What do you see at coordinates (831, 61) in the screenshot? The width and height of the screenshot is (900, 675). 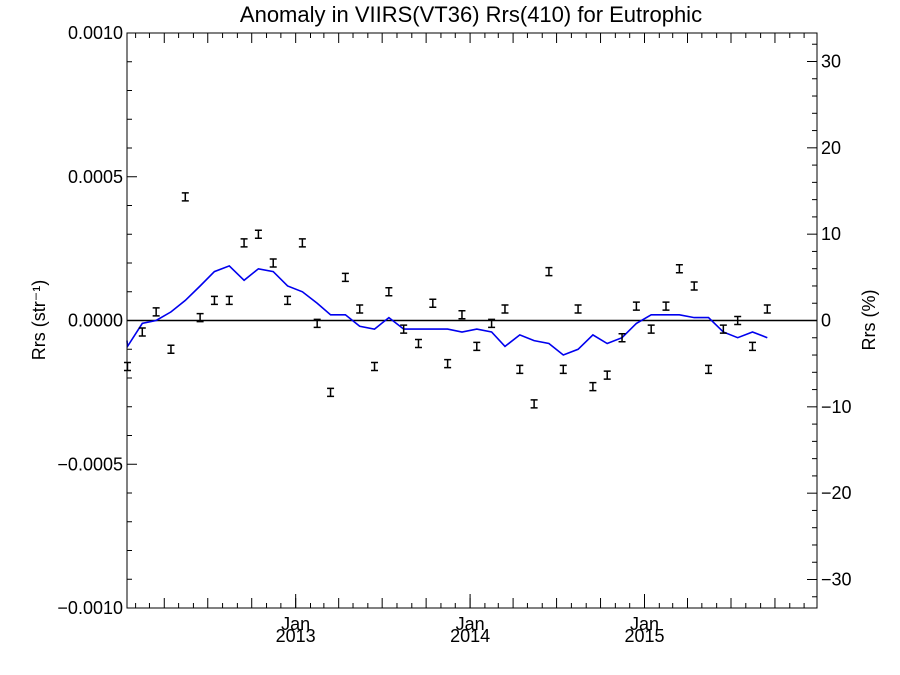 I see `y-tick-label-right: 30` at bounding box center [831, 61].